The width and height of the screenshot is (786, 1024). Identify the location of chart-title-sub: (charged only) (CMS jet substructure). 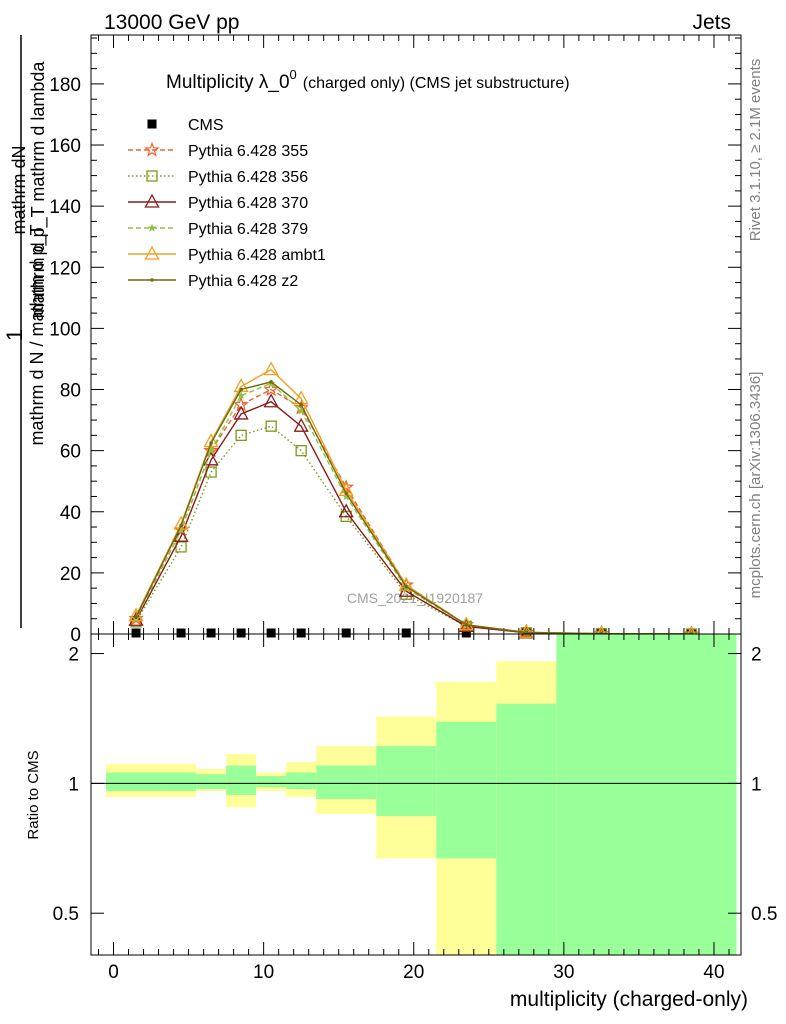
(436, 83).